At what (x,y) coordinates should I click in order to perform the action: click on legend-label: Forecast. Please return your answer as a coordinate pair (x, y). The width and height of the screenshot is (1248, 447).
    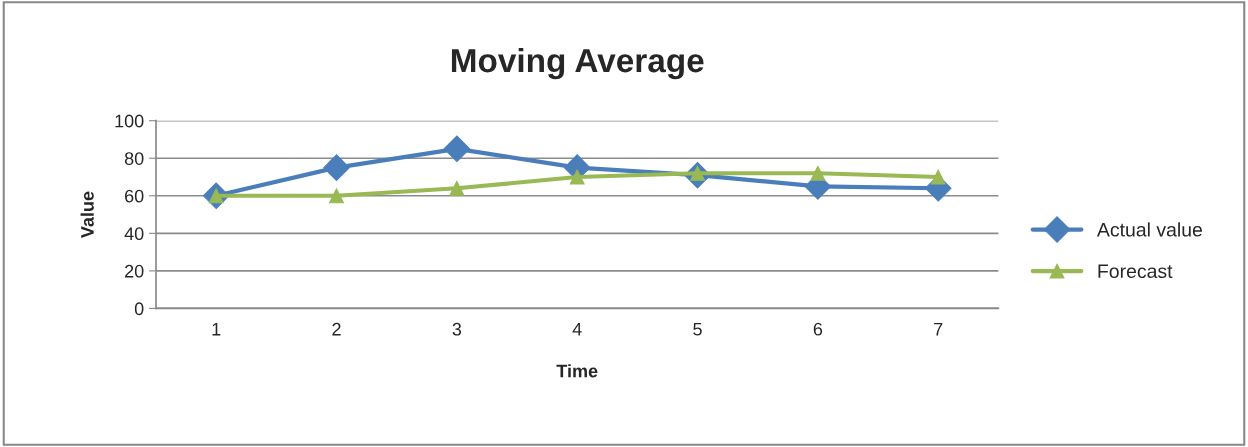
    Looking at the image, I should click on (1135, 271).